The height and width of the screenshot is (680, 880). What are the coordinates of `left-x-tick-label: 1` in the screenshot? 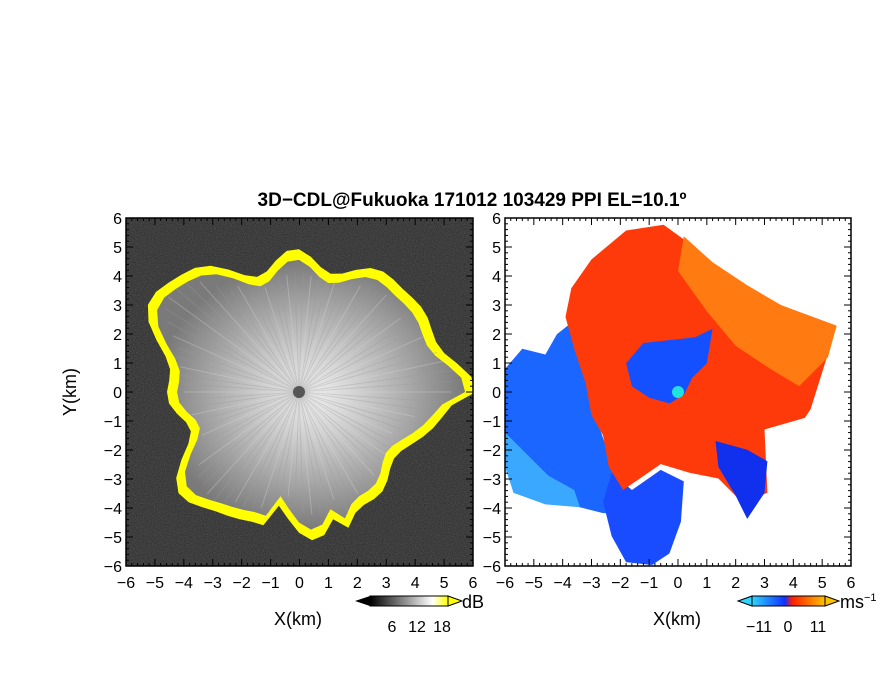 It's located at (328, 583).